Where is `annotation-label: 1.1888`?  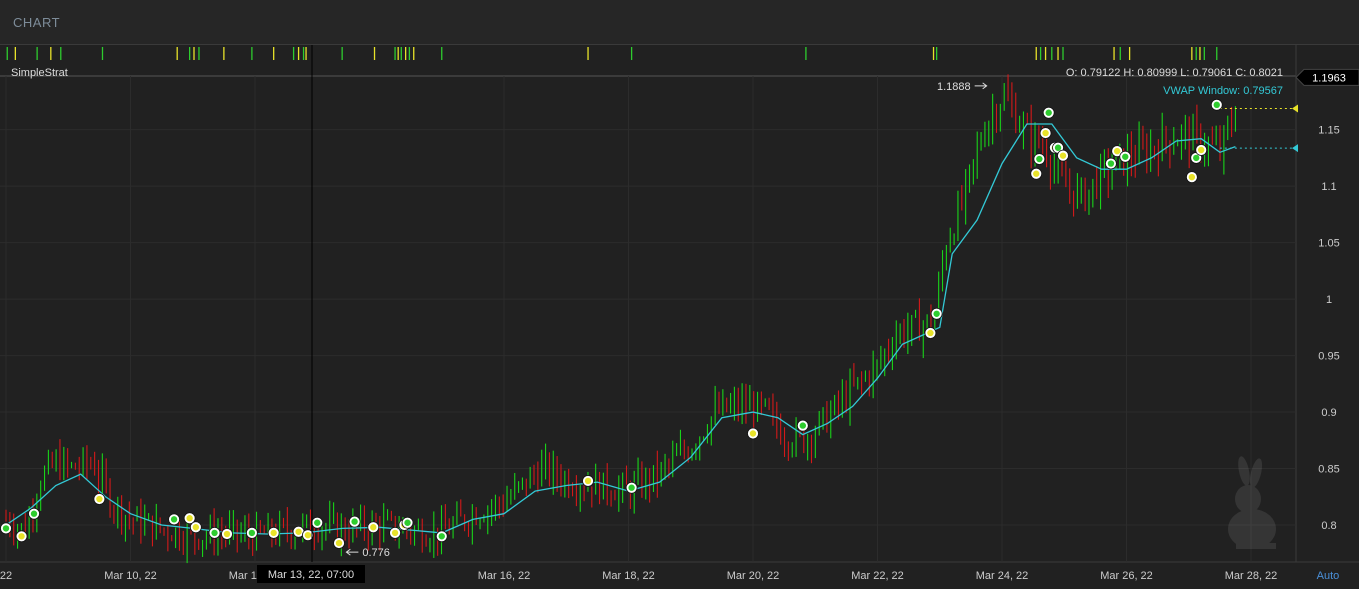 annotation-label: 1.1888 is located at coordinates (954, 87).